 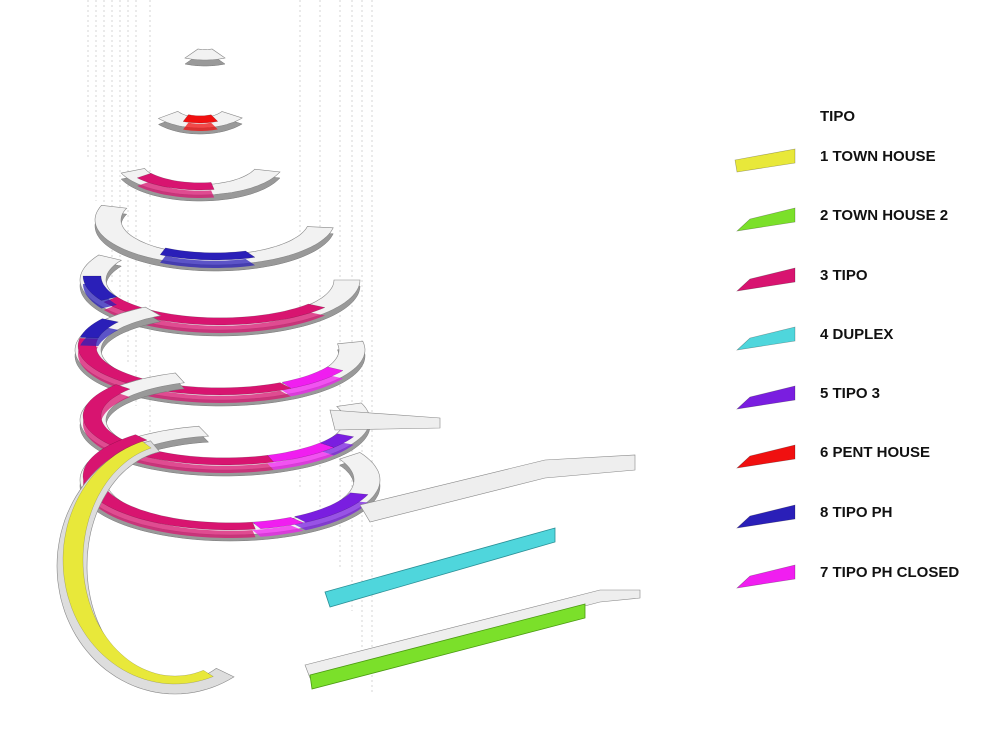 I want to click on legend-label: 3 TIPO, so click(x=844, y=275).